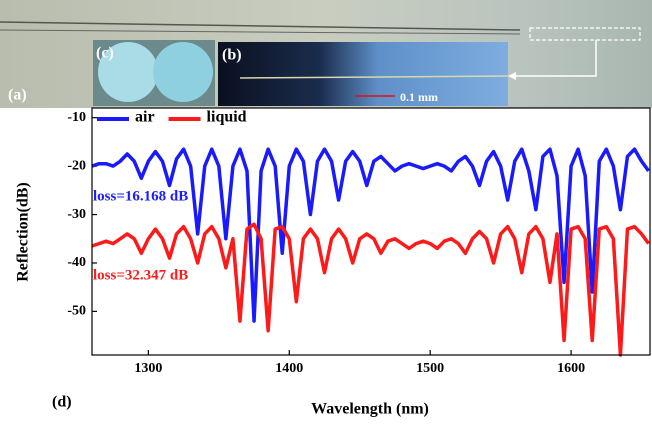 Image resolution: width=652 pixels, height=424 pixels. I want to click on y-tick-label: -50, so click(76, 311).